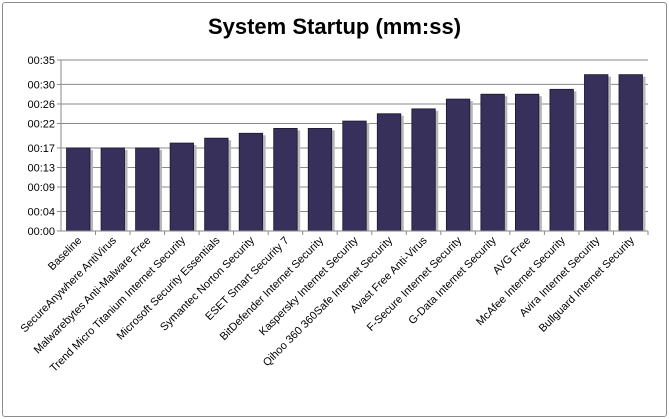 The width and height of the screenshot is (669, 419). I want to click on y-tick-label: 00:04, so click(41, 212).